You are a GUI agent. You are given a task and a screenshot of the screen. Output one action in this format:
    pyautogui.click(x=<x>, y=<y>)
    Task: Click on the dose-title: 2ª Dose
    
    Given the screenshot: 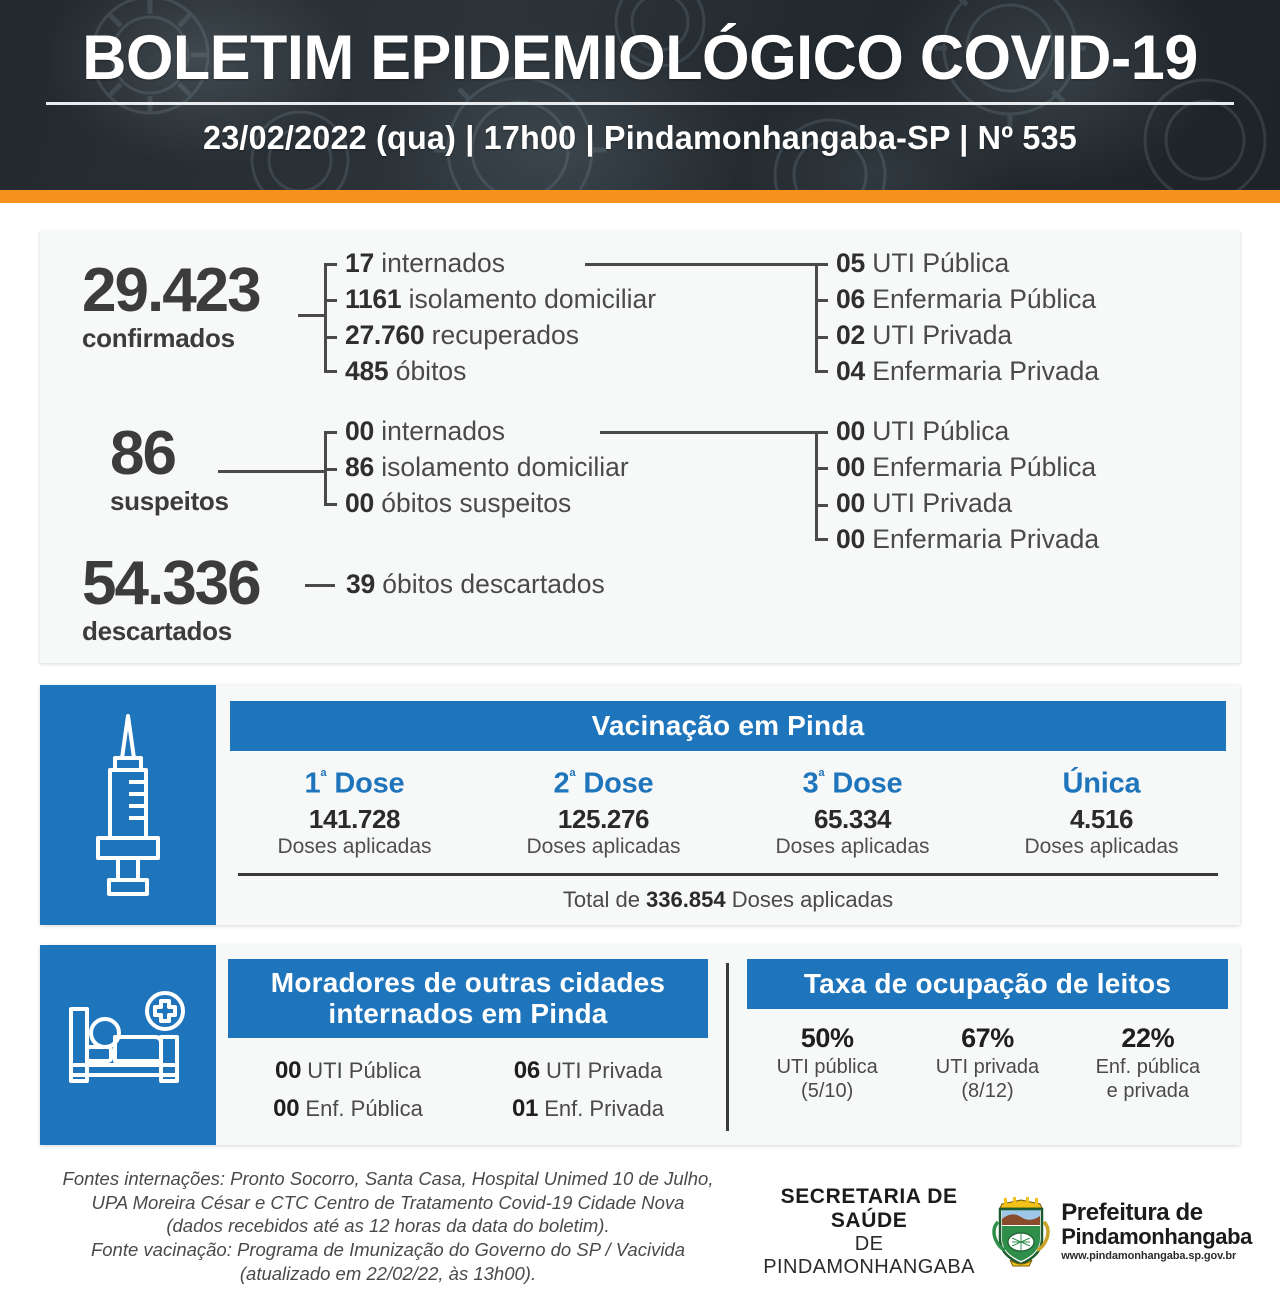 What is the action you would take?
    pyautogui.click(x=603, y=783)
    